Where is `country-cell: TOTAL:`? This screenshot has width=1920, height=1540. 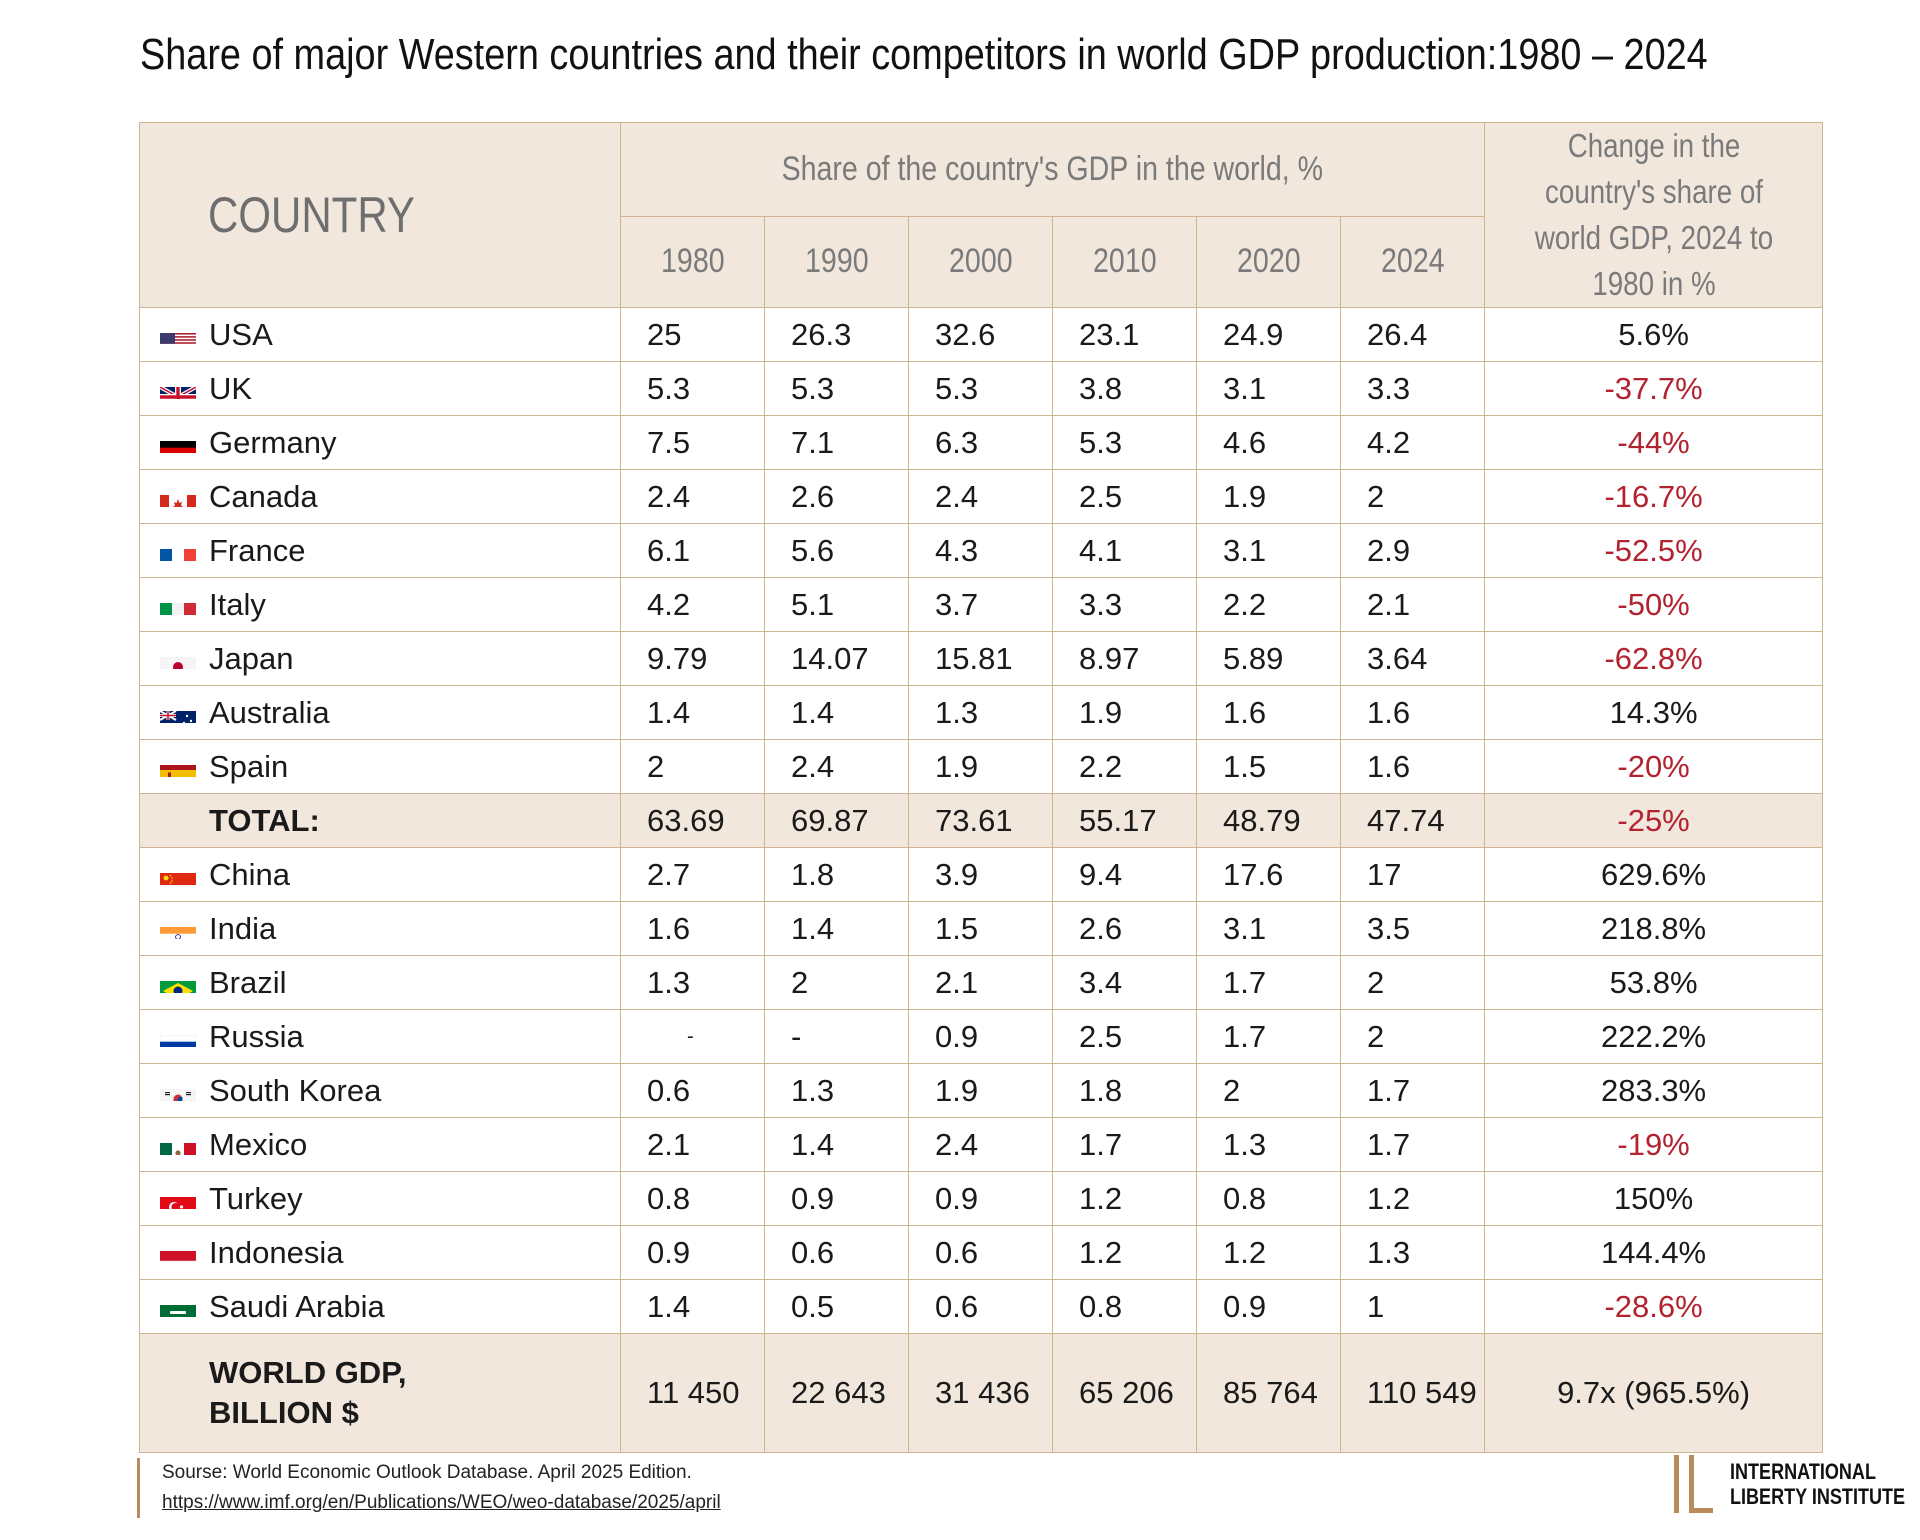 country-cell: TOTAL: is located at coordinates (380, 820).